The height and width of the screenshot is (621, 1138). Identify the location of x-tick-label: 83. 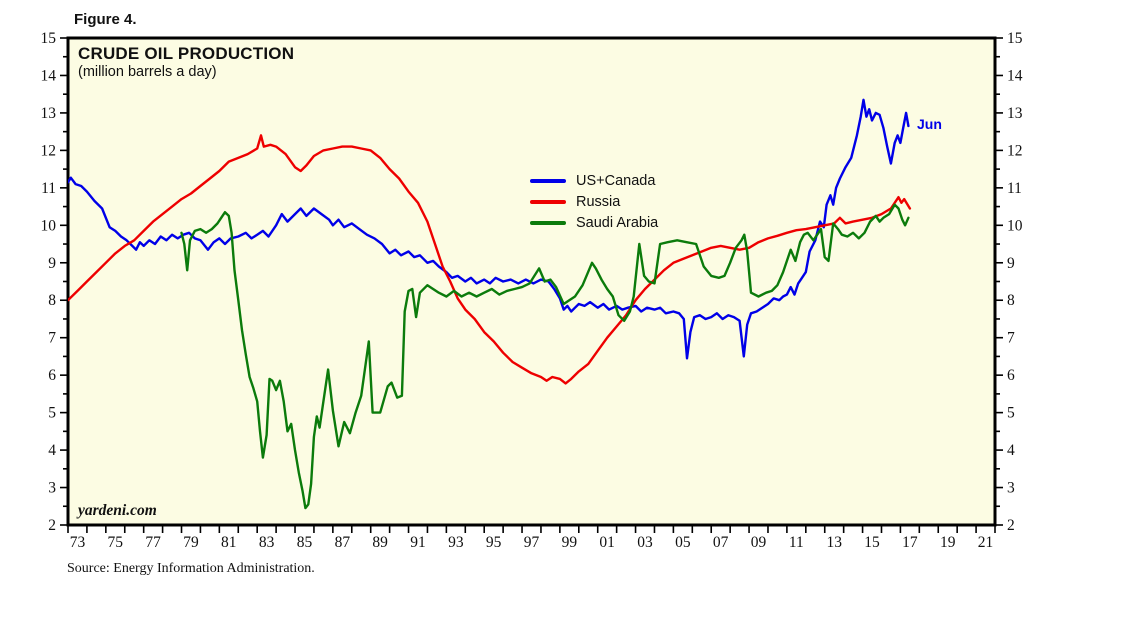
(267, 542).